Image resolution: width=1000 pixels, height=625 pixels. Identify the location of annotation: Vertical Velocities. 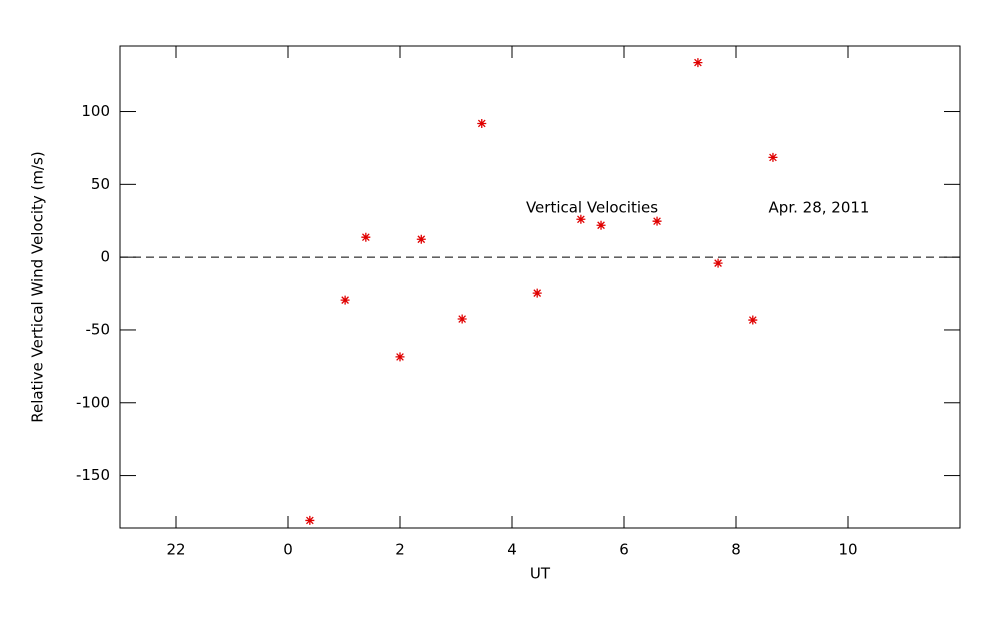
(592, 208).